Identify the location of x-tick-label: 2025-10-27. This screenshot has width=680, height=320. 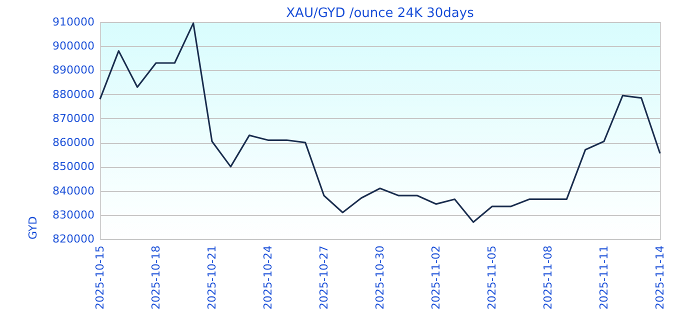
(324, 278).